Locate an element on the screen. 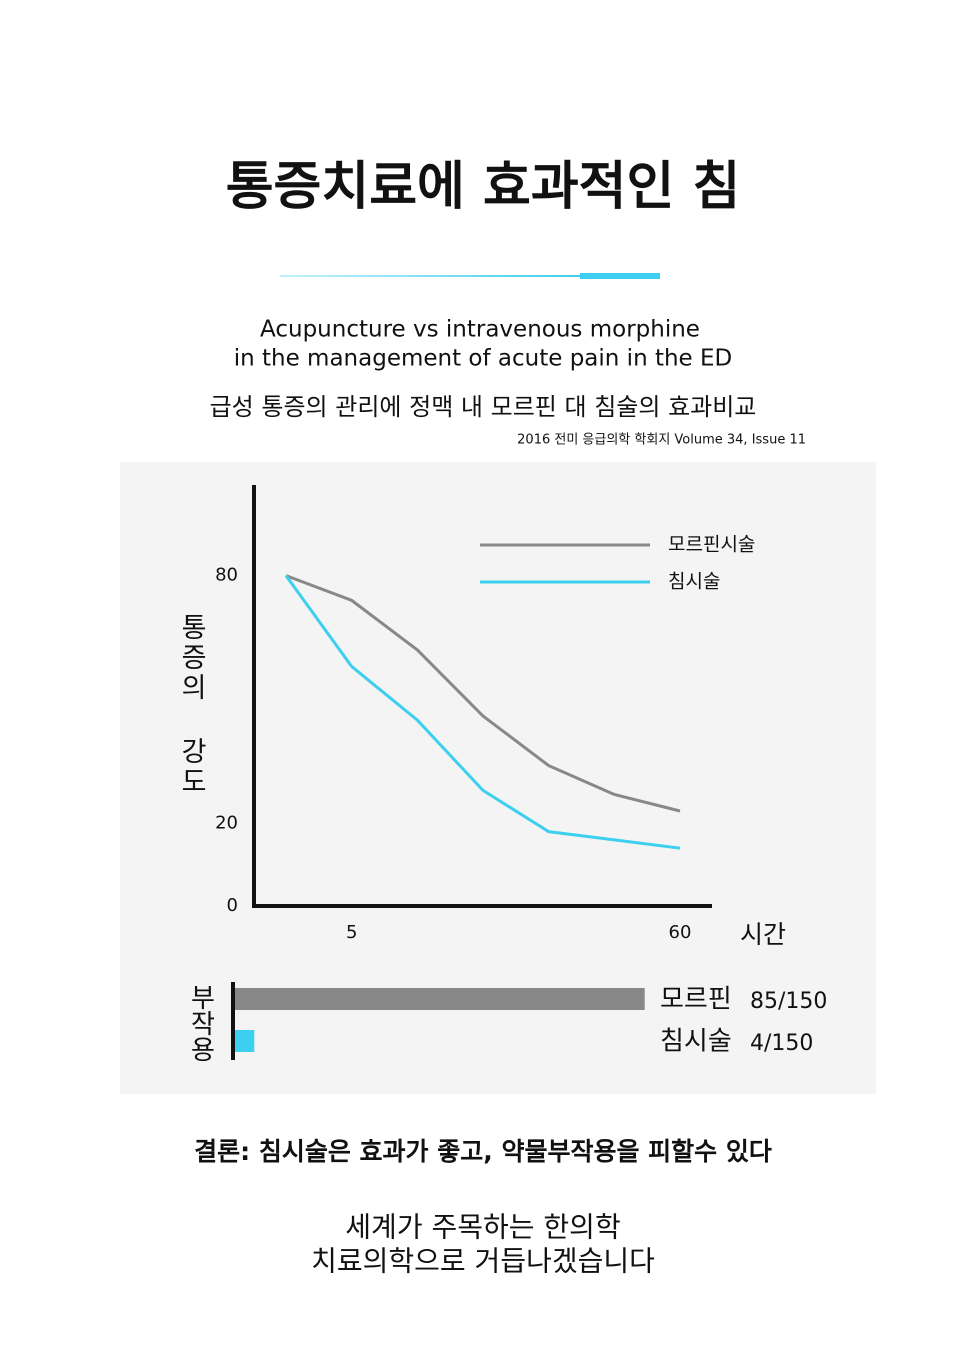  conclusion: 결론: 침시술은 효과가 좋고, 약물부작용을 피할수 있다 is located at coordinates (483, 1151).